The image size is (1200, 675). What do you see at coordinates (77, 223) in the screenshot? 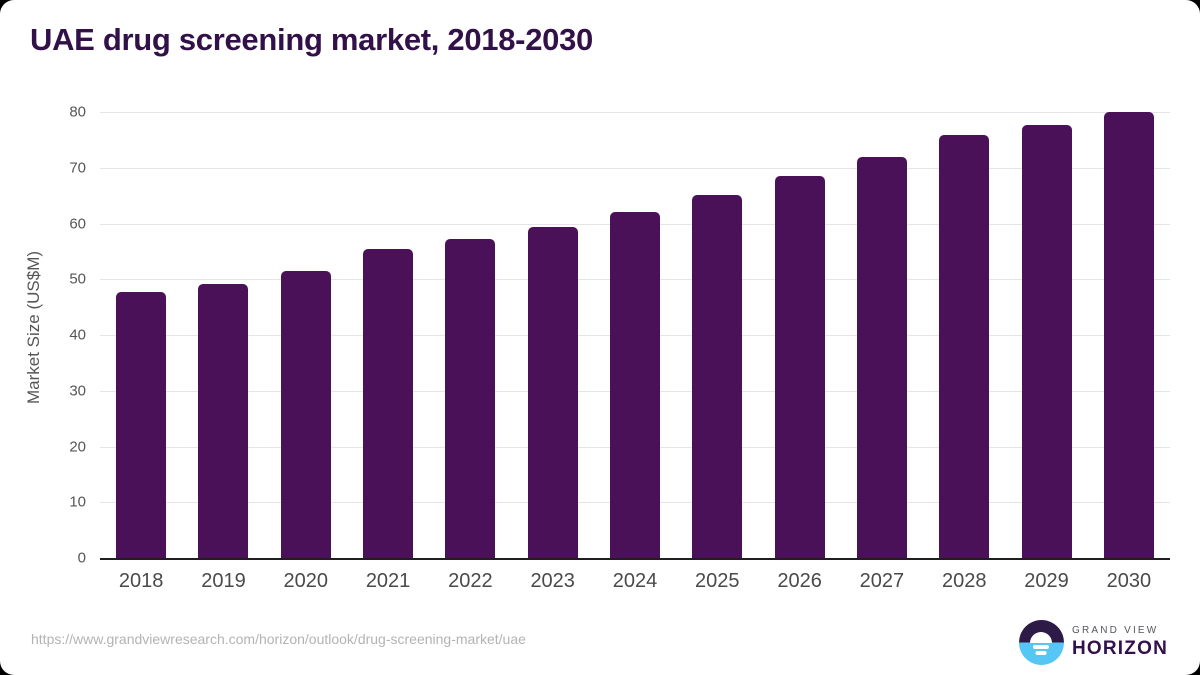
I see `y-tick-label-60: 60` at bounding box center [77, 223].